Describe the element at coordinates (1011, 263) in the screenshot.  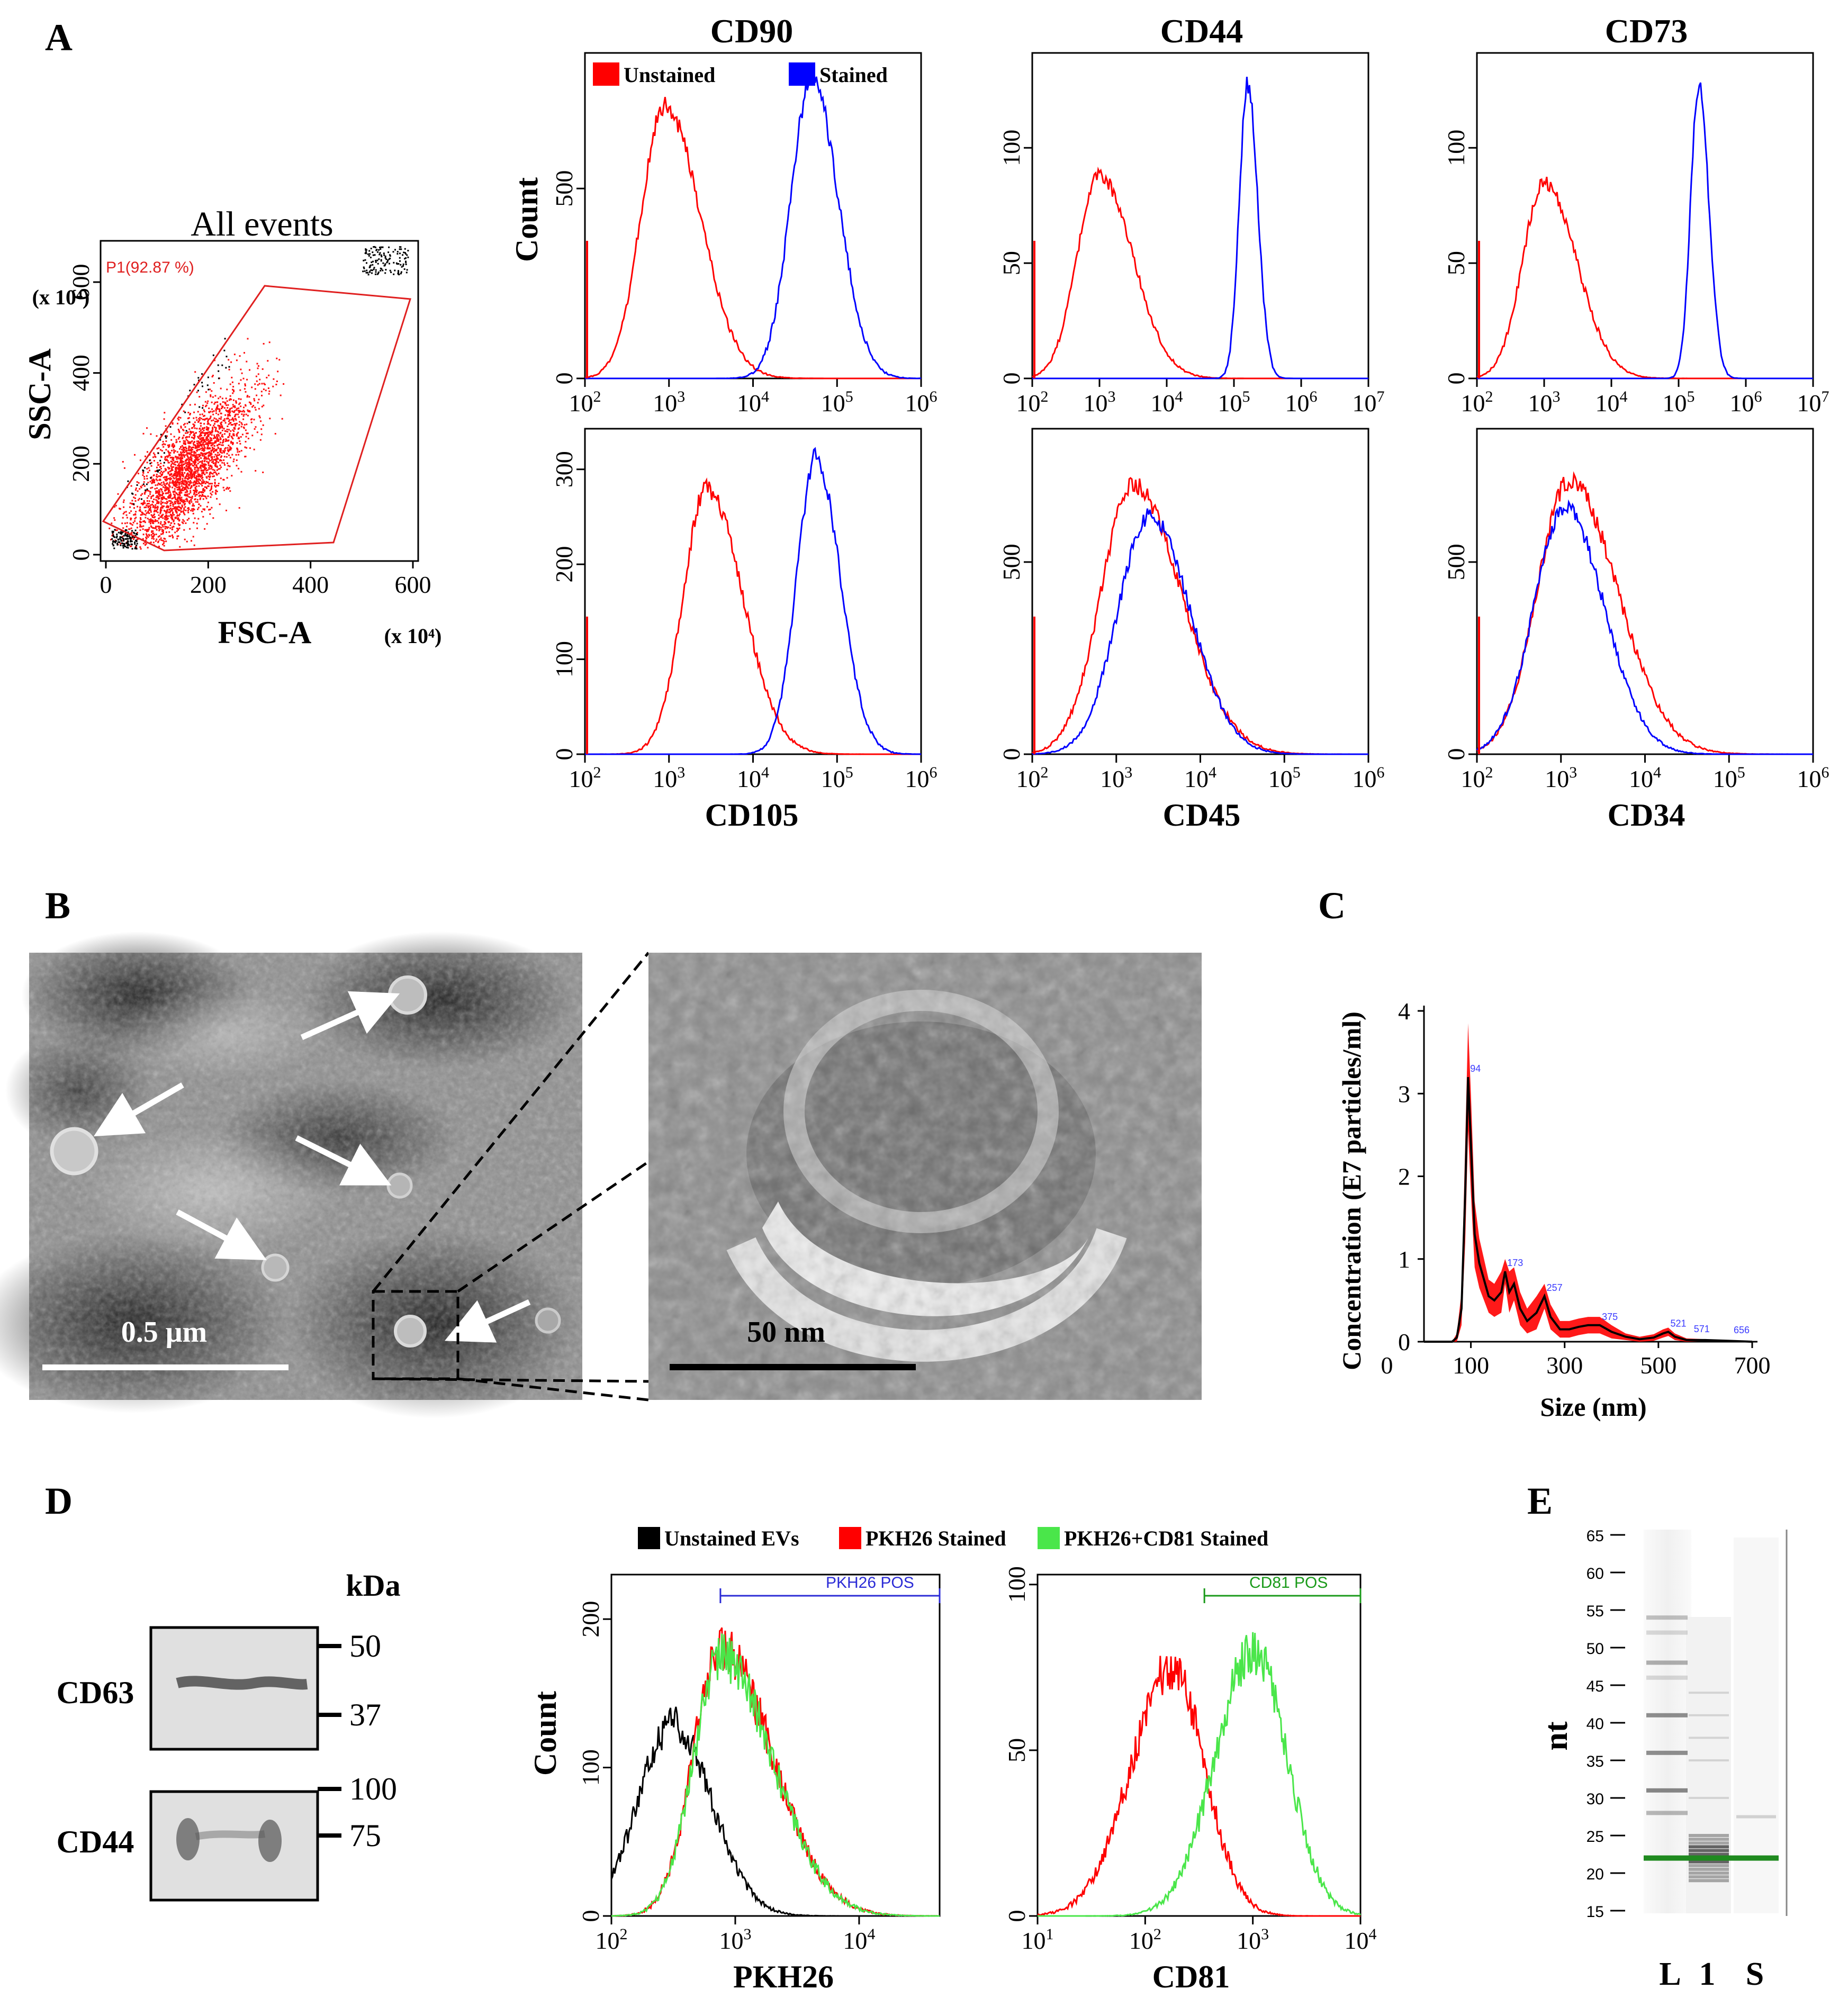
I see `hist-ytick-label: 50` at that location.